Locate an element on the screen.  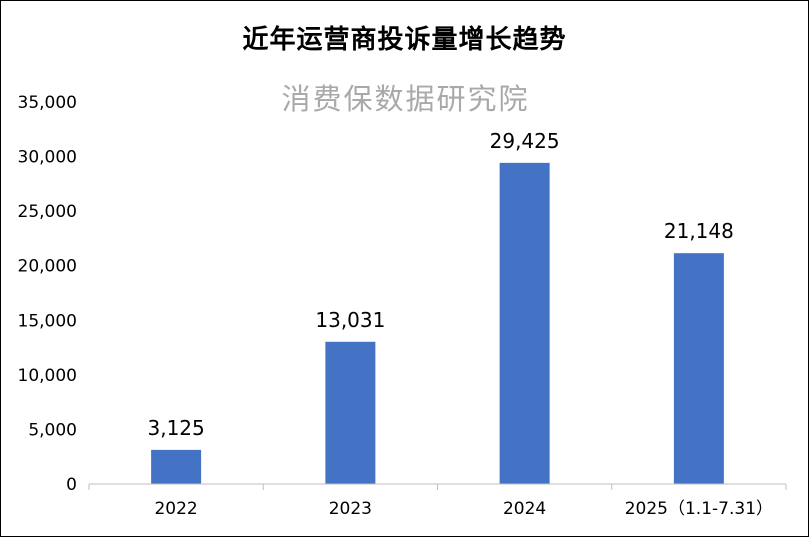
x-tick-label: 2023 is located at coordinates (350, 509).